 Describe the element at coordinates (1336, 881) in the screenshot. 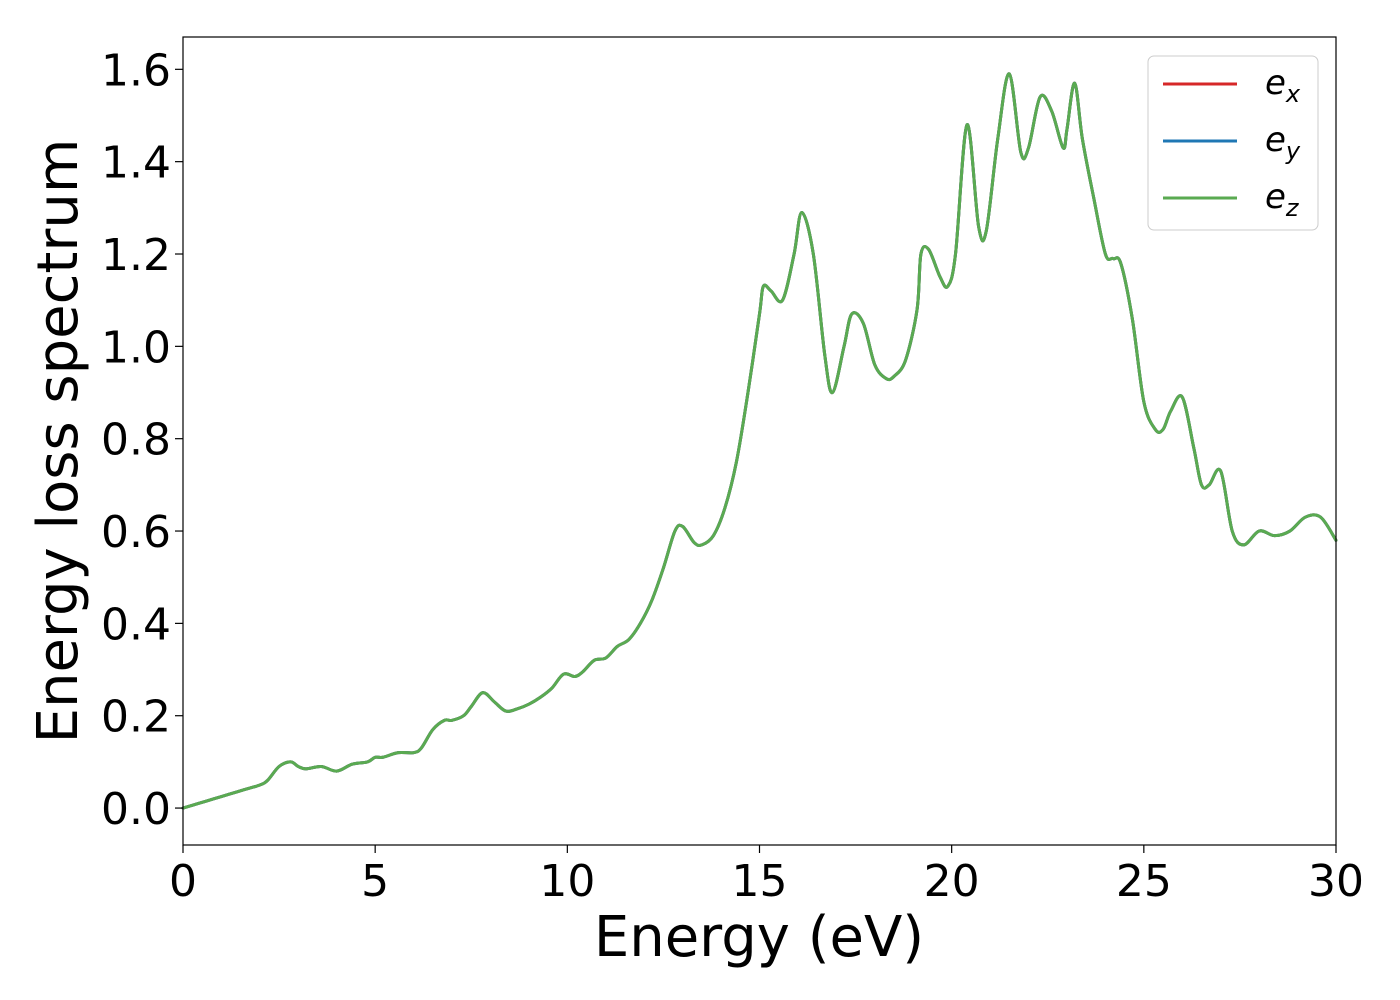

I see `x-tick-label: 30` at that location.